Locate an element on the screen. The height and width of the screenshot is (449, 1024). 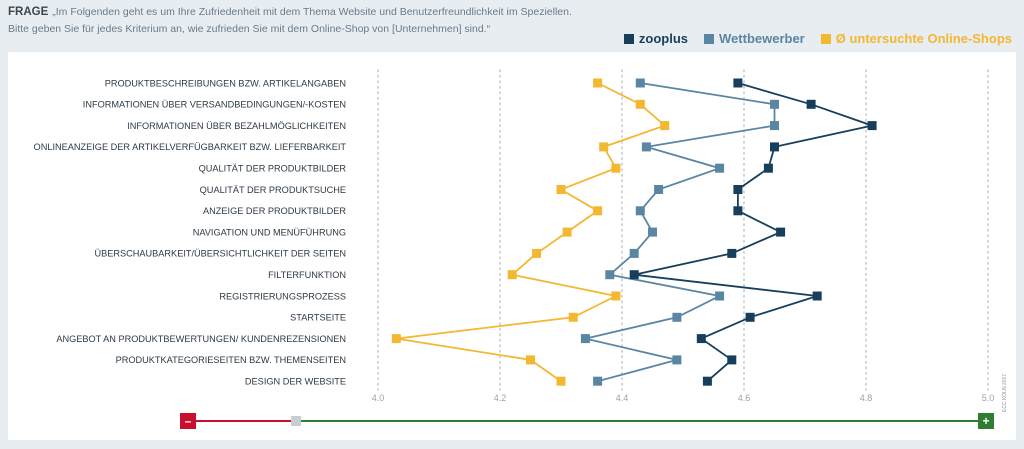
legend-item-2: Ø untersuchte Online-Shops is located at coordinates (916, 38).